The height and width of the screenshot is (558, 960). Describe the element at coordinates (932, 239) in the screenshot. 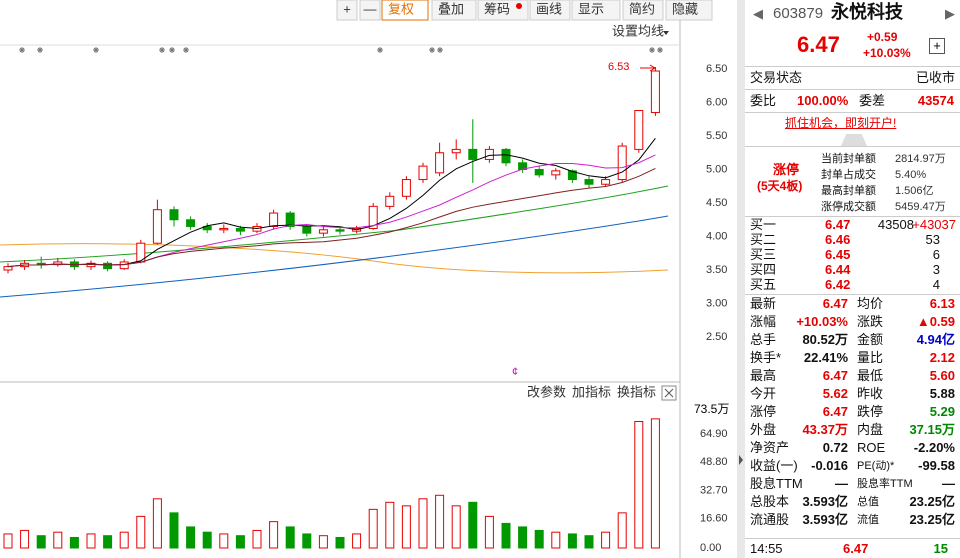

I see `book-volume: 53` at that location.